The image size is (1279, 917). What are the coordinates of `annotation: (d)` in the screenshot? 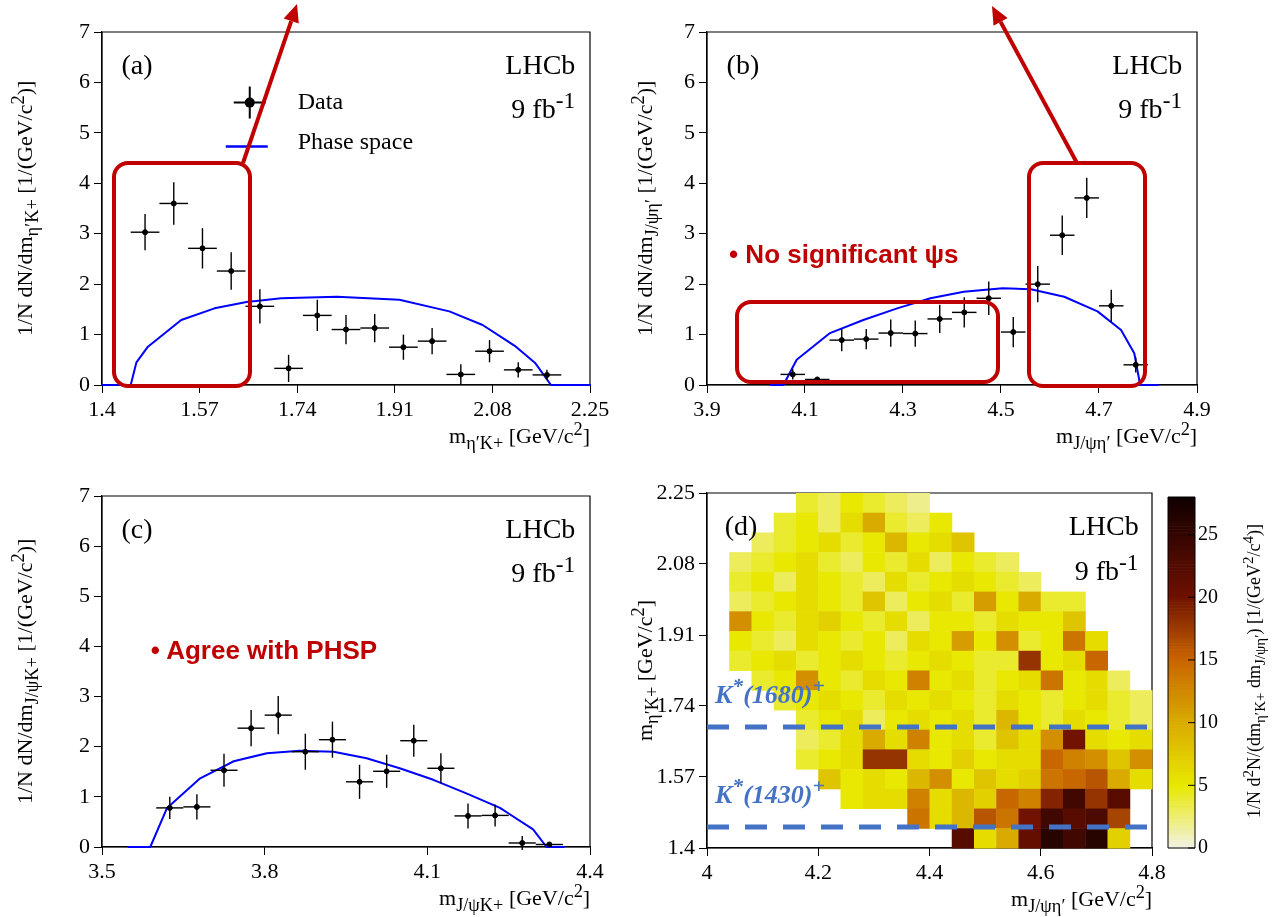 It's located at (741, 525).